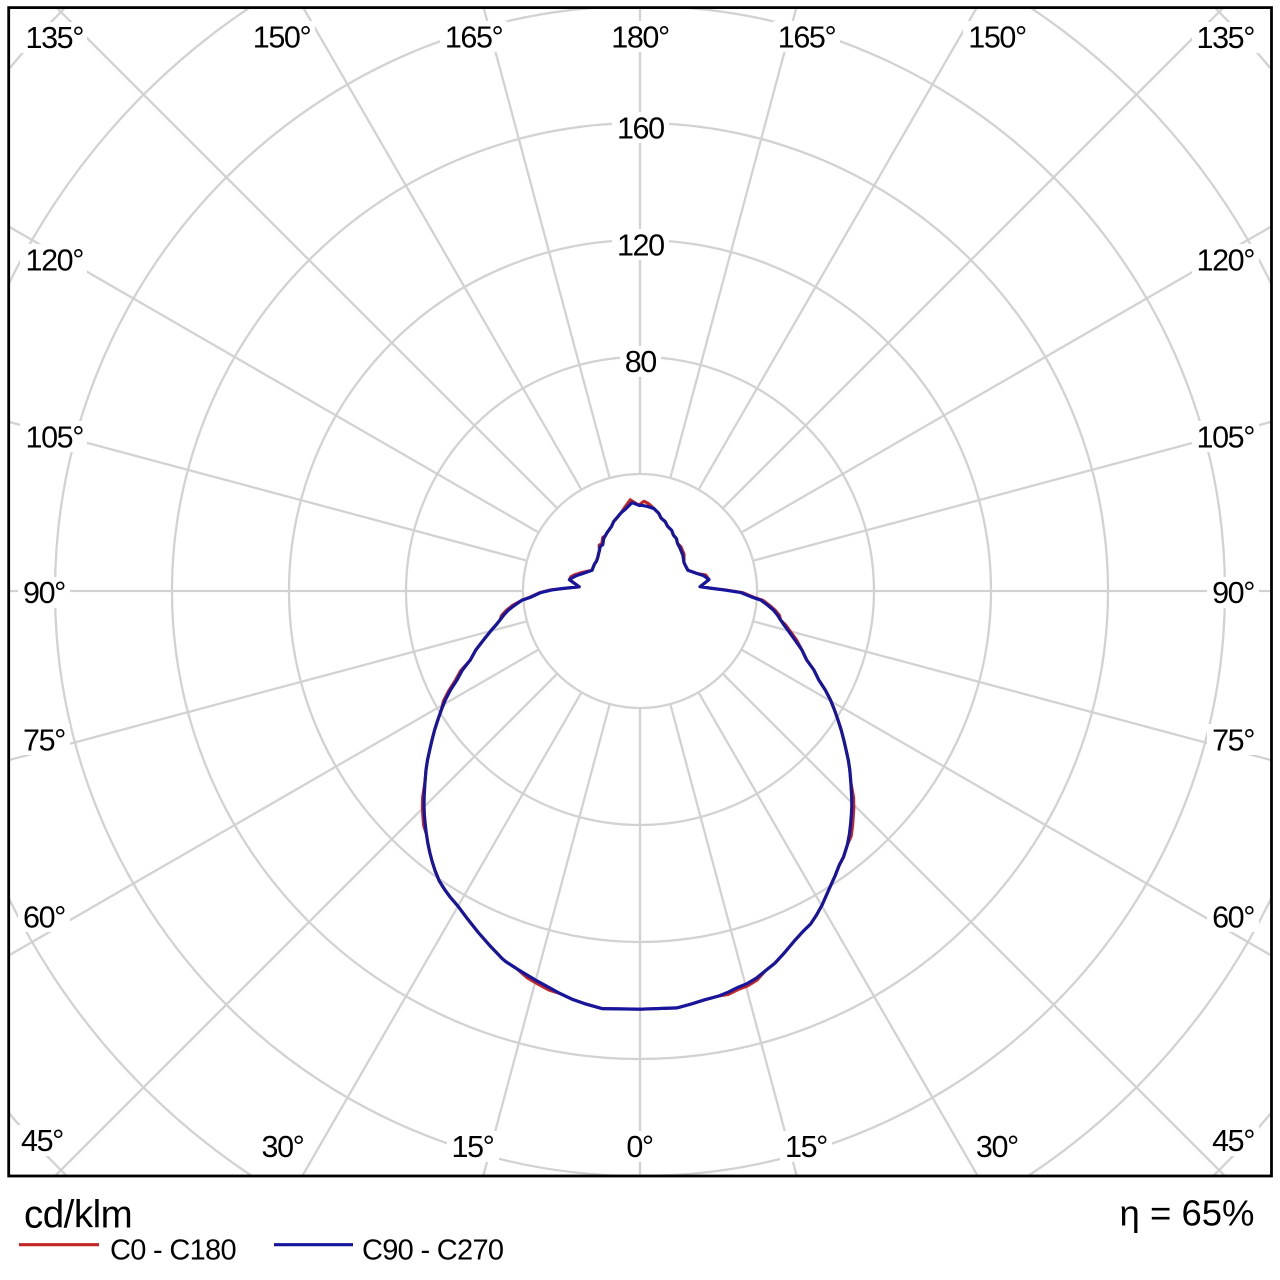  What do you see at coordinates (432, 1251) in the screenshot?
I see `svg-text: C90 - C270` at bounding box center [432, 1251].